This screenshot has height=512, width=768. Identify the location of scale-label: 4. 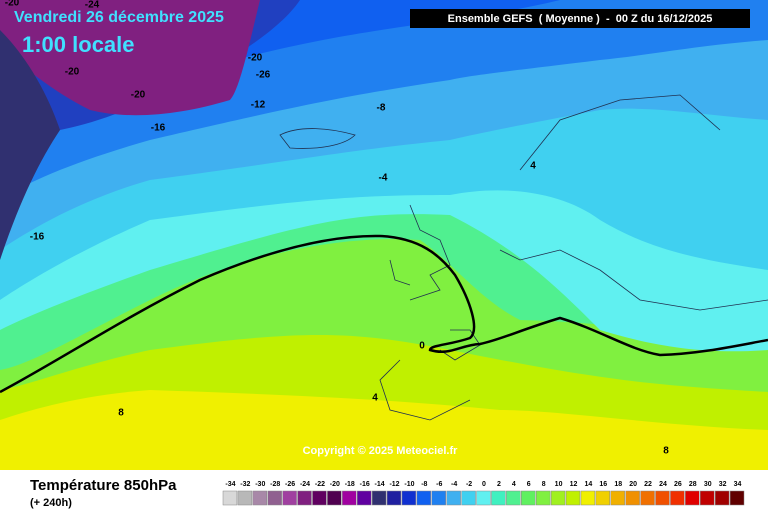
(514, 484).